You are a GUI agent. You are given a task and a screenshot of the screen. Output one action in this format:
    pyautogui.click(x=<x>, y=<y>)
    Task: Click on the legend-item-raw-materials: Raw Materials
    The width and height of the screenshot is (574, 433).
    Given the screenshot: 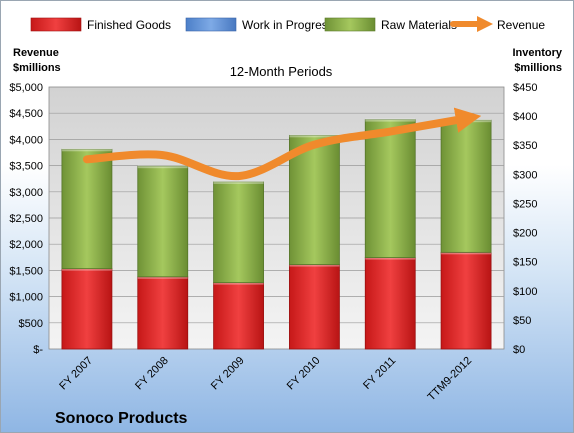 What is the action you would take?
    pyautogui.click(x=390, y=24)
    